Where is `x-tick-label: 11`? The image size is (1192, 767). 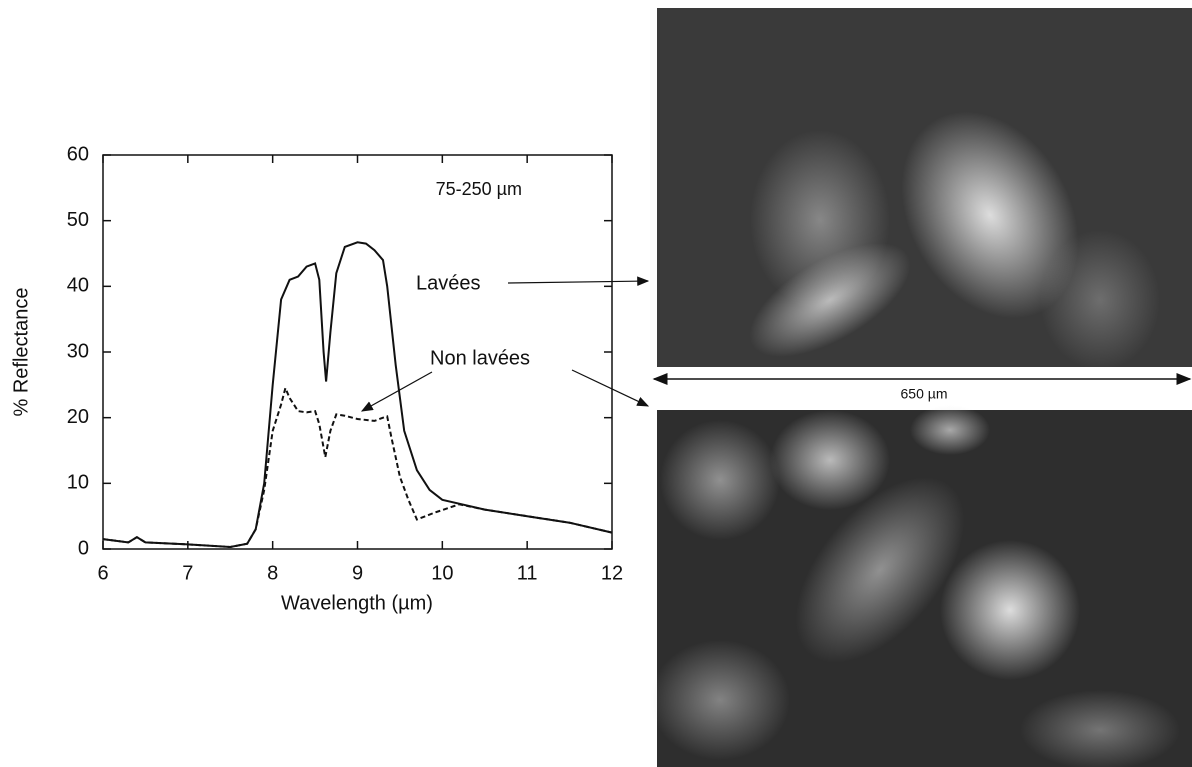
x-tick-label: 11 is located at coordinates (527, 573).